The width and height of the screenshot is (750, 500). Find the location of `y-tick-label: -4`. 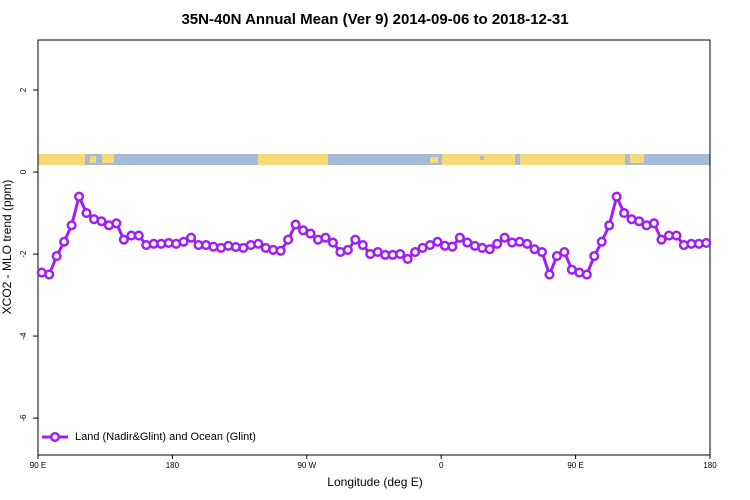

y-tick-label: -4 is located at coordinates (23, 336).